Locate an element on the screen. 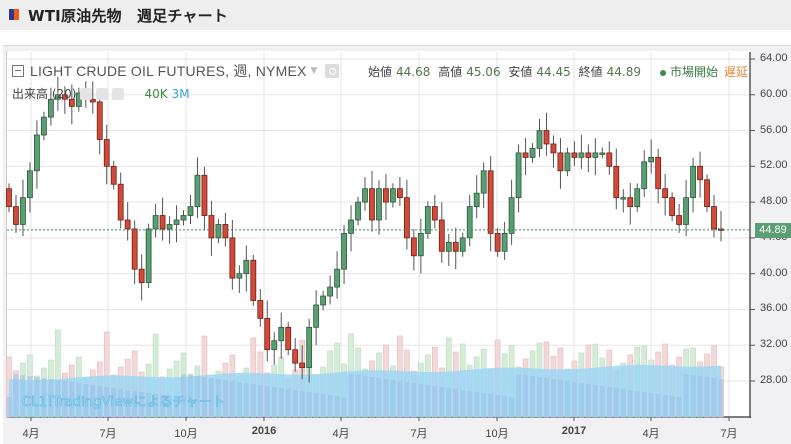 The width and height of the screenshot is (791, 444). current-price-tag: 44.89 is located at coordinates (773, 230).